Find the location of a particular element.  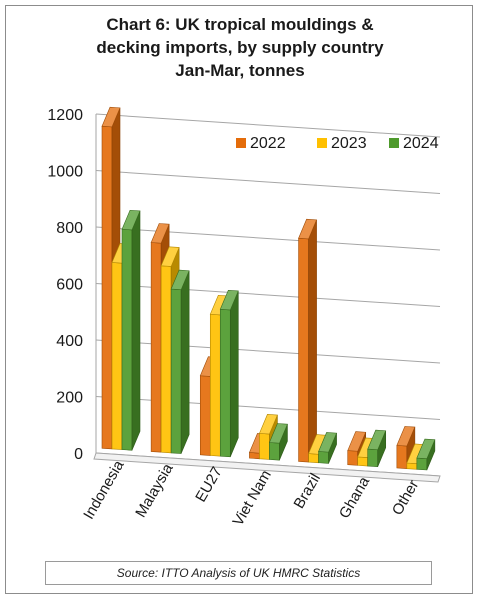

y-tick-label: 400 is located at coordinates (69, 341).